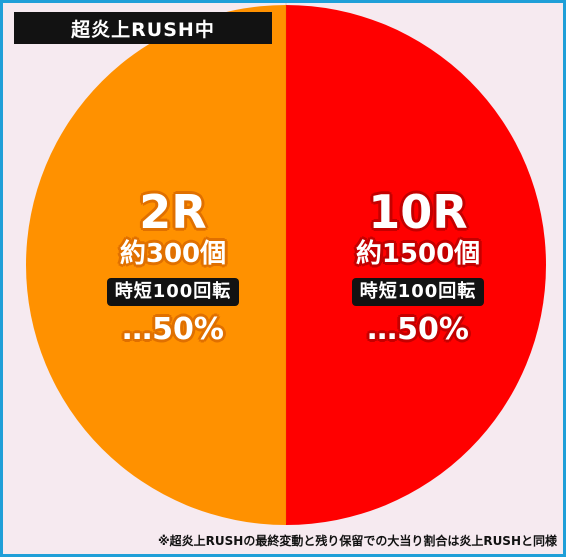 The width and height of the screenshot is (566, 557). I want to click on footnote: ※超炎上RUSHの最終変動と残り保留での大当り割合は炎上RUSHと同様, so click(357, 541).